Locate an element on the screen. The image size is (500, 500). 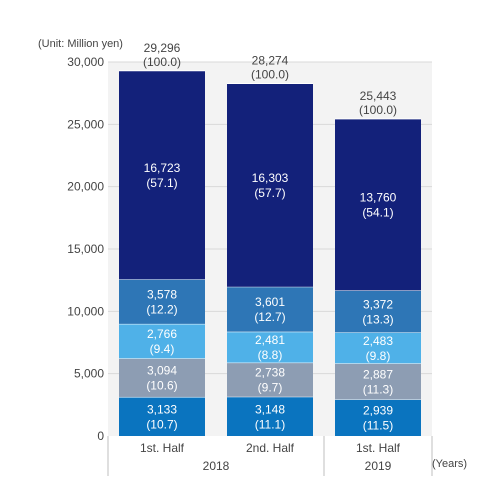
data-label: 3,094 is located at coordinates (162, 371).